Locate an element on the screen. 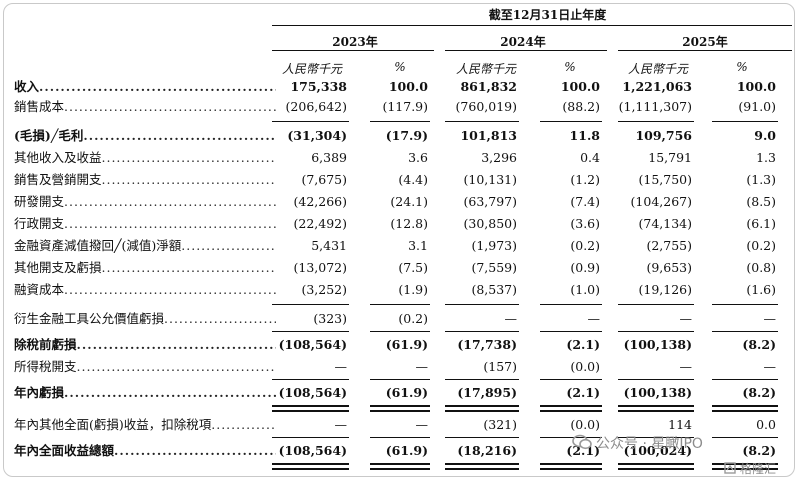 This screenshot has height=482, width=800. cell-2024-amount: 3,296 is located at coordinates (499, 157).